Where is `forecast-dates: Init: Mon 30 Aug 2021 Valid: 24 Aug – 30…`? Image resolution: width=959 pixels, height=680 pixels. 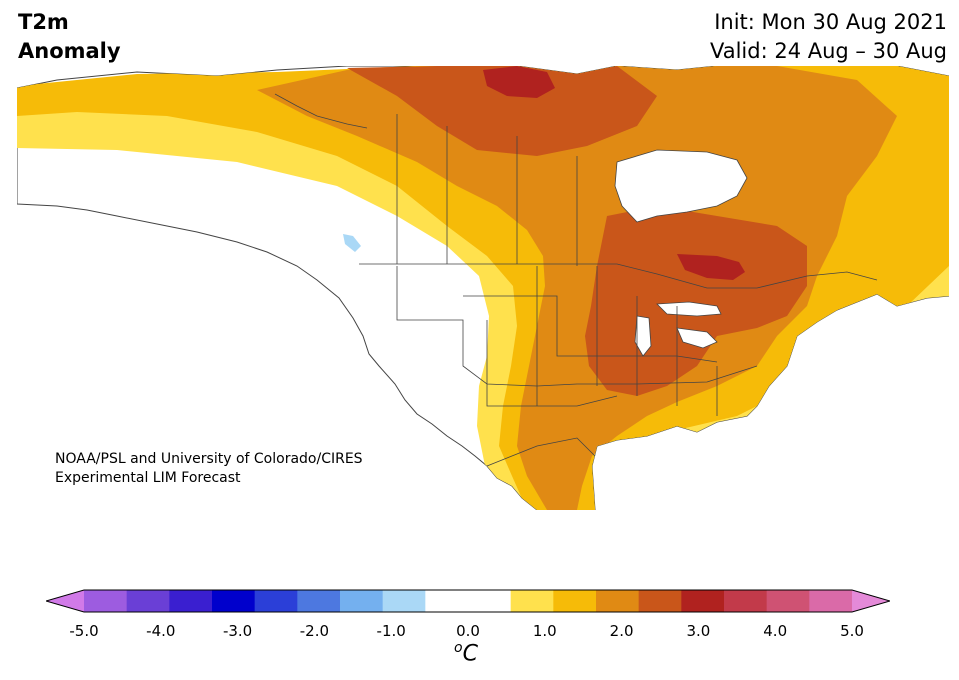
forecast-dates: Init: Mon 30 Aug 2021 Valid: 24 Aug – 30… is located at coordinates (828, 37).